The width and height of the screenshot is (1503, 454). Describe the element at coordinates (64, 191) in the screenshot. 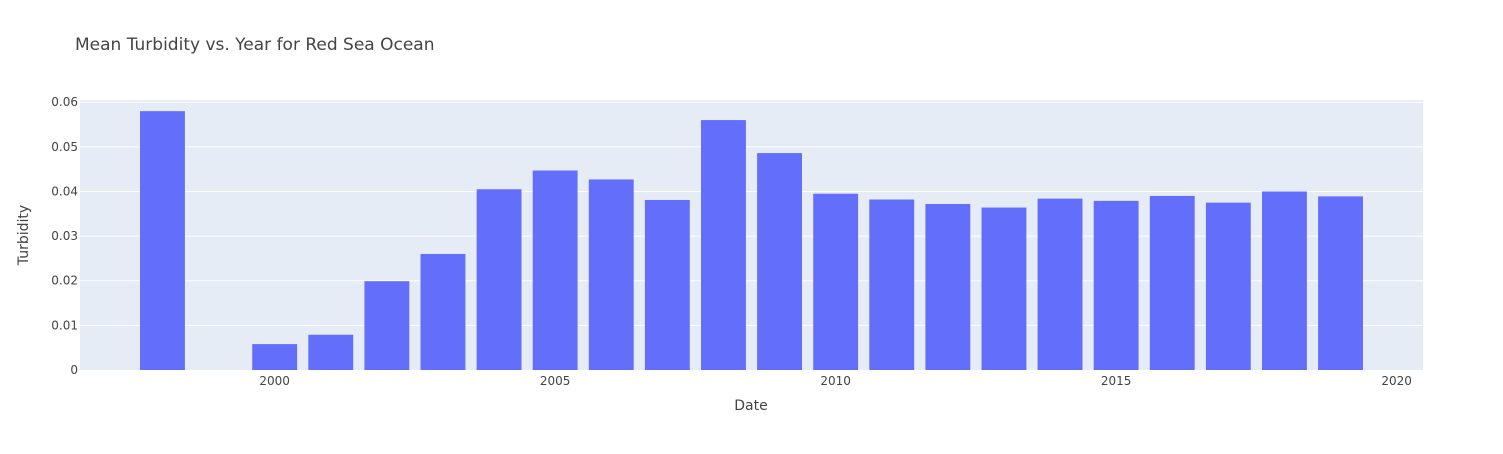

I see `y-tick-label: 0.04` at that location.